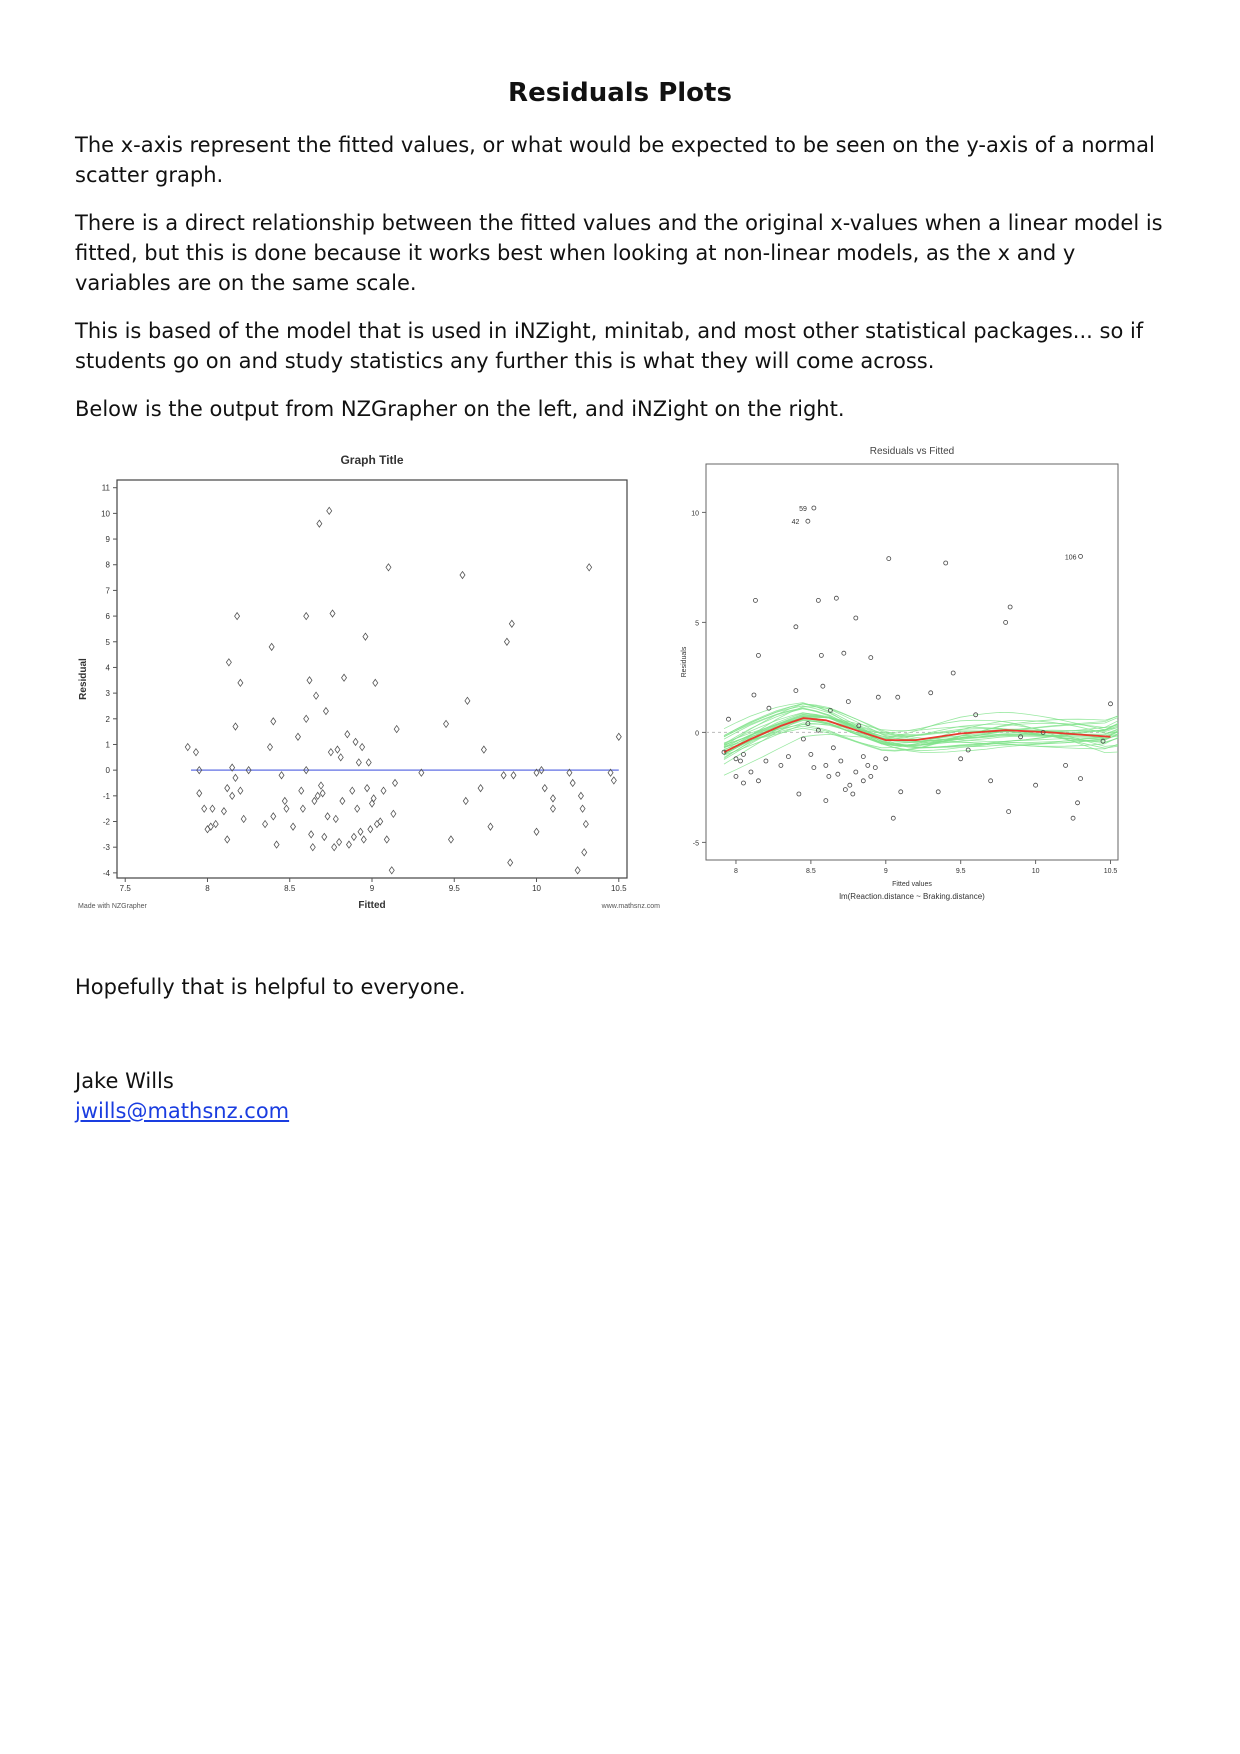 This screenshot has height=1754, width=1240. What do you see at coordinates (620, 93) in the screenshot?
I see `page-title: Residuals Plots` at bounding box center [620, 93].